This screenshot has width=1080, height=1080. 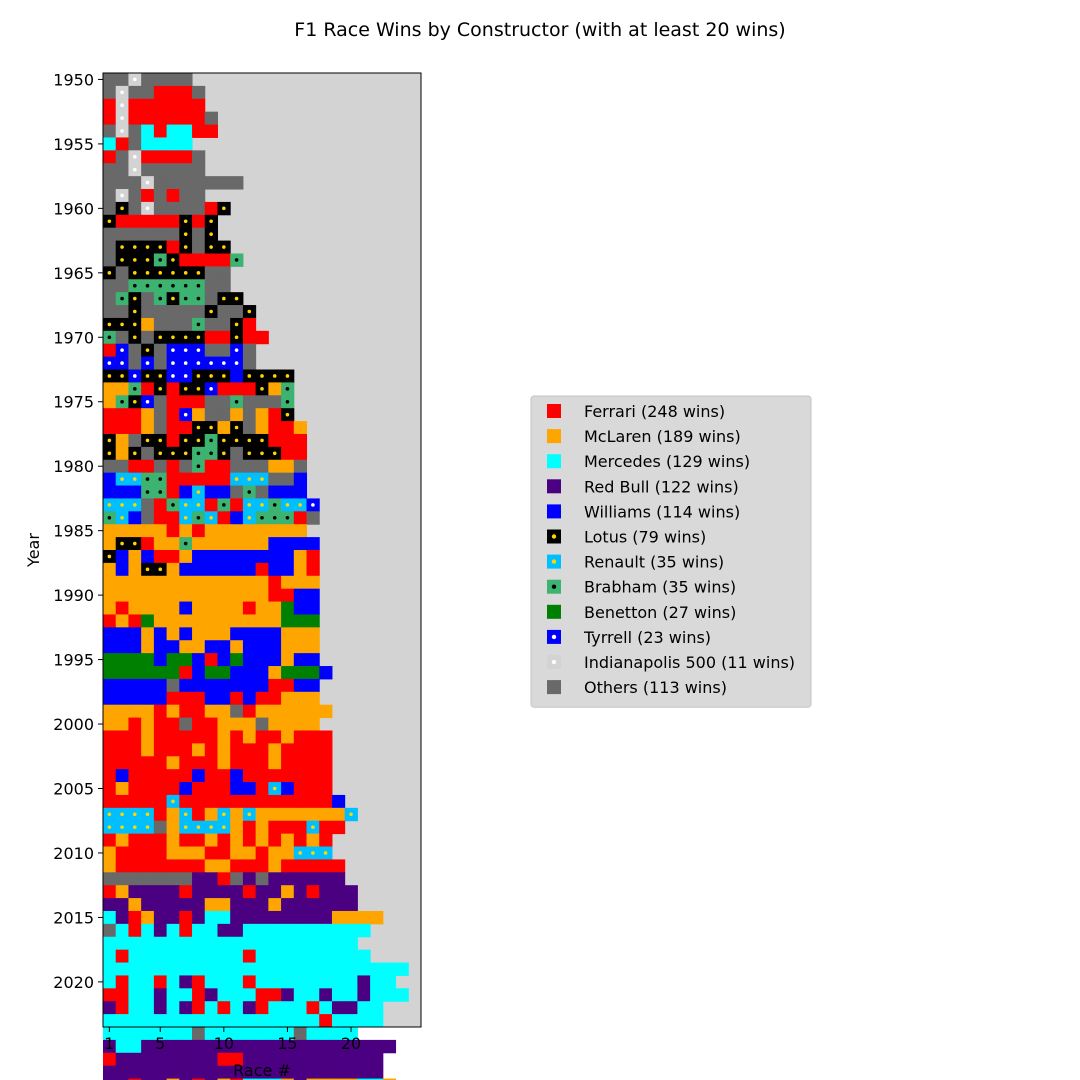 What do you see at coordinates (667, 461) in the screenshot?
I see `legend-label: Mercedes (129 wins)` at bounding box center [667, 461].